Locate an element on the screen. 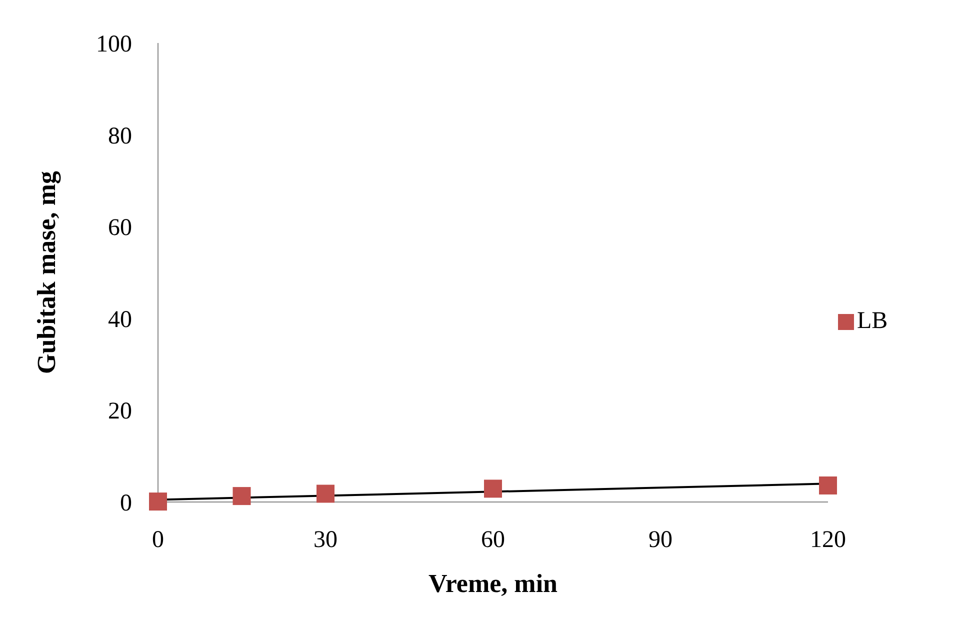 Image resolution: width=958 pixels, height=630 pixels. y-tick-label: 40 is located at coordinates (120, 319).